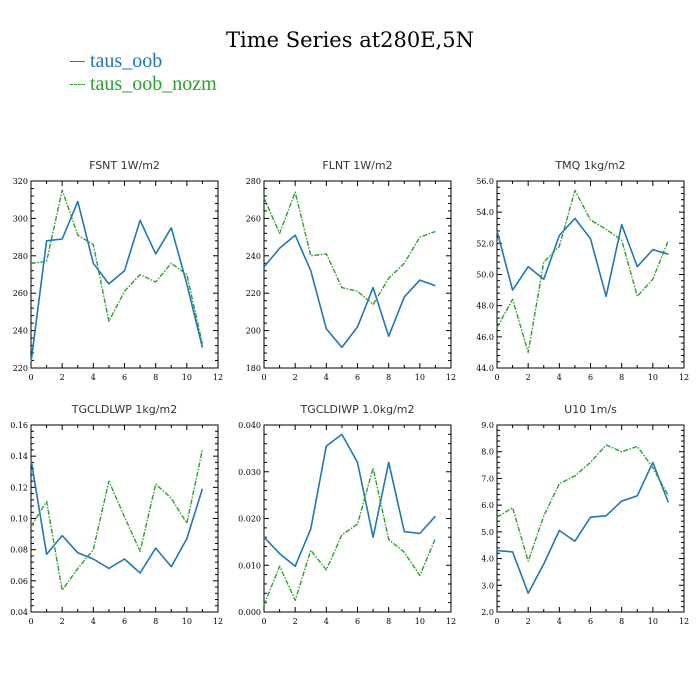 The width and height of the screenshot is (700, 700). What do you see at coordinates (77, 84) in the screenshot?
I see `legend-swatch-taus-oob-nozm` at bounding box center [77, 84].